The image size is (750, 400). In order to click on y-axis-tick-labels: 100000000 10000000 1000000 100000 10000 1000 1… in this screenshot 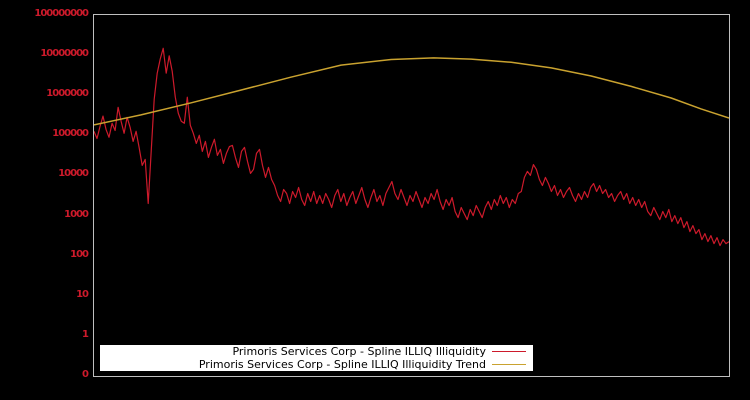, I will do `click(44, 200)`.